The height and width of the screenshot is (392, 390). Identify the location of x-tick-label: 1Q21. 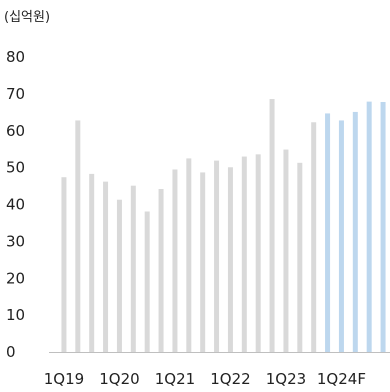
(175, 379).